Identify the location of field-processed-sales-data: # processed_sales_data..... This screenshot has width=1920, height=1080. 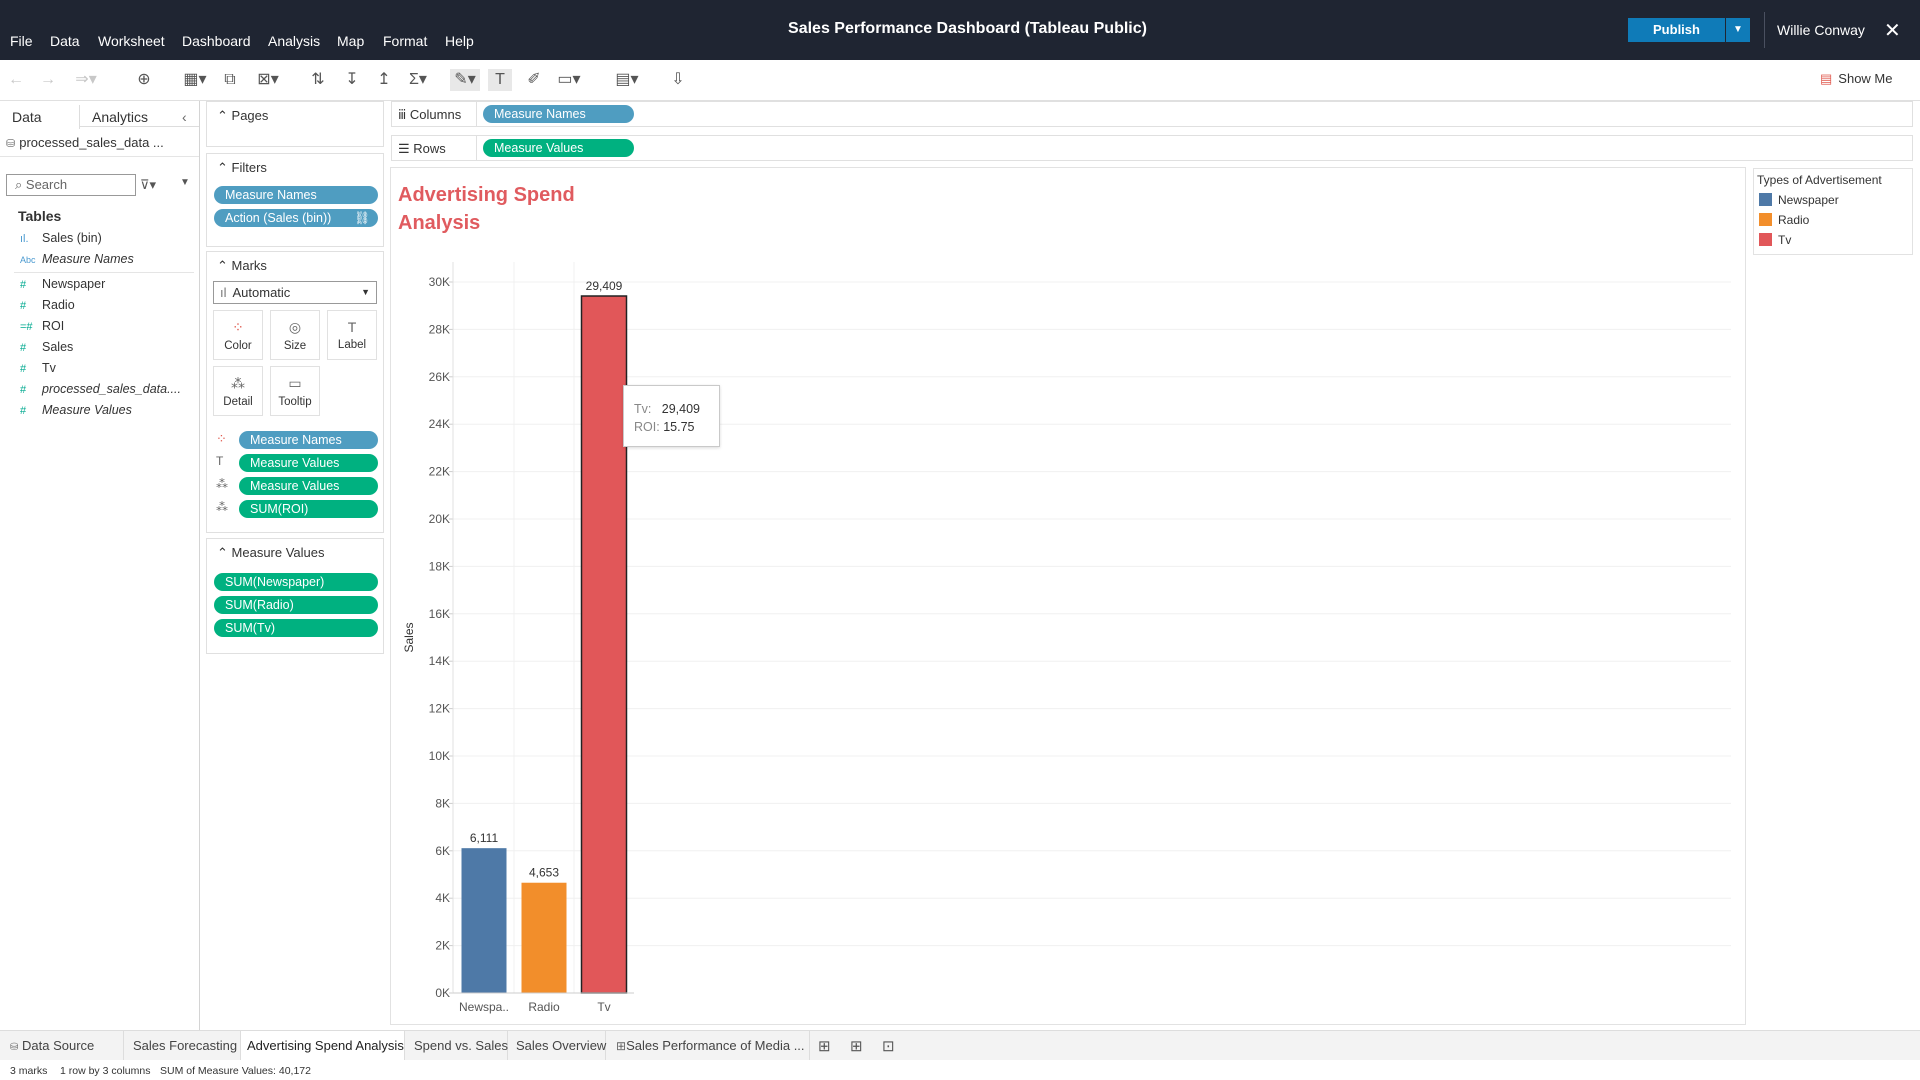
(100, 389).